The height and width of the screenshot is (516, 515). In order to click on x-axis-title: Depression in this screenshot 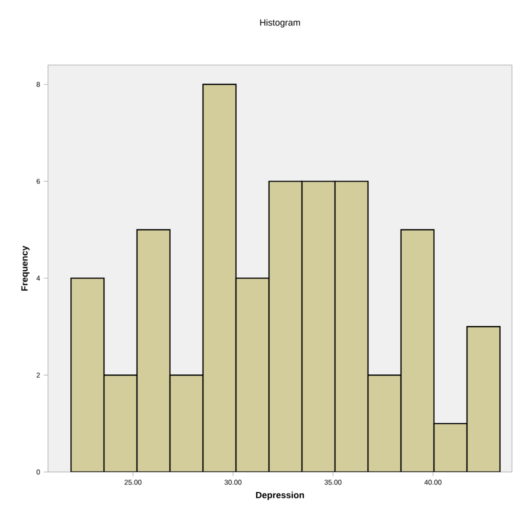, I will do `click(280, 496)`.